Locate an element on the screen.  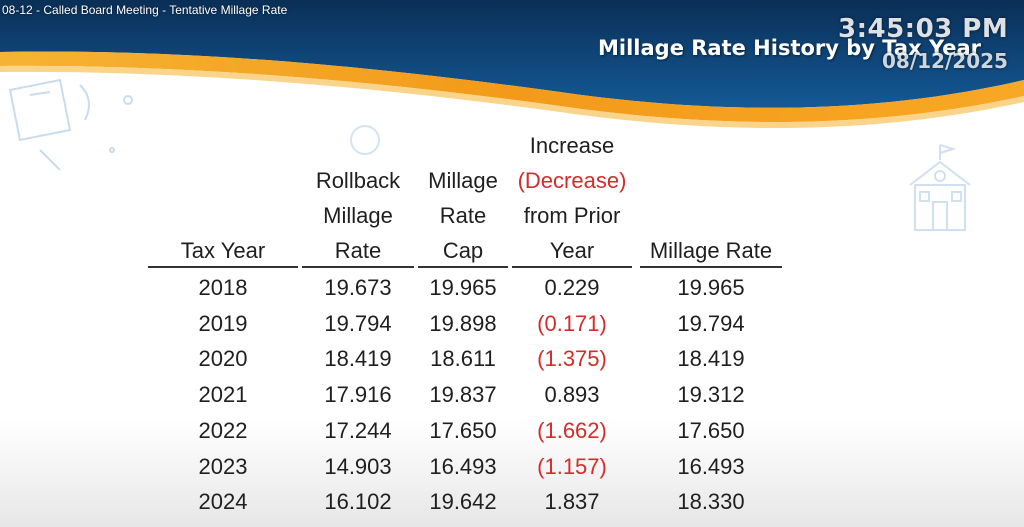
cell-millage-rate: 19.965 is located at coordinates (711, 287).